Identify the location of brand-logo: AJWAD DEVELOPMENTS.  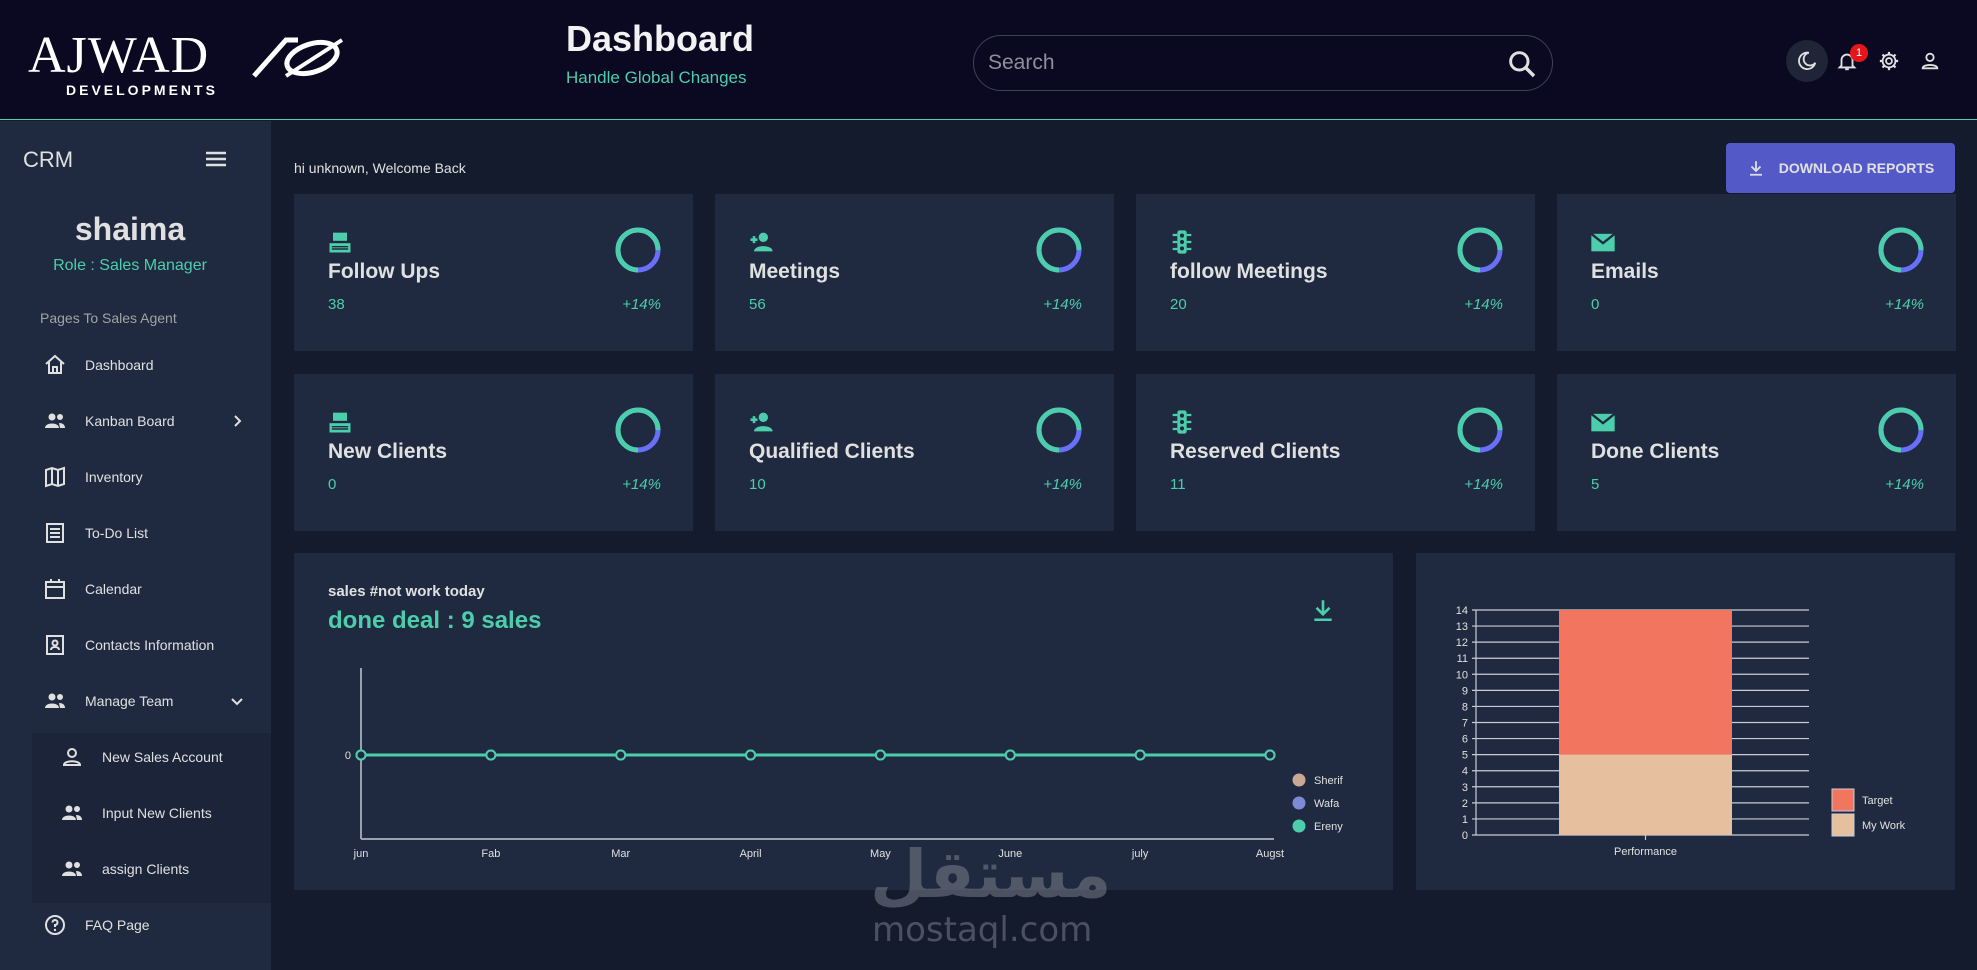
(186, 63).